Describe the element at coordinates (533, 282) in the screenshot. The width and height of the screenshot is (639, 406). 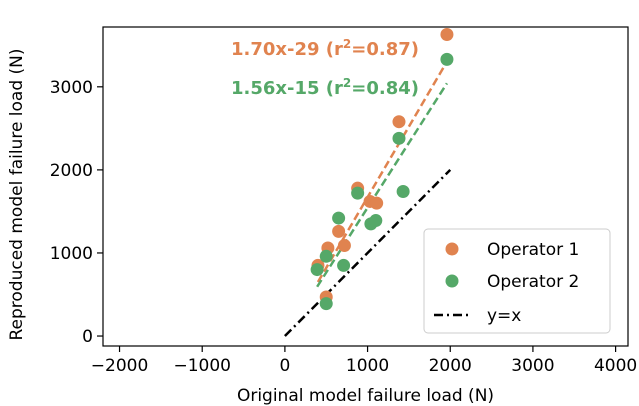
I see `legend-label-operator-2: Operator 2` at that location.